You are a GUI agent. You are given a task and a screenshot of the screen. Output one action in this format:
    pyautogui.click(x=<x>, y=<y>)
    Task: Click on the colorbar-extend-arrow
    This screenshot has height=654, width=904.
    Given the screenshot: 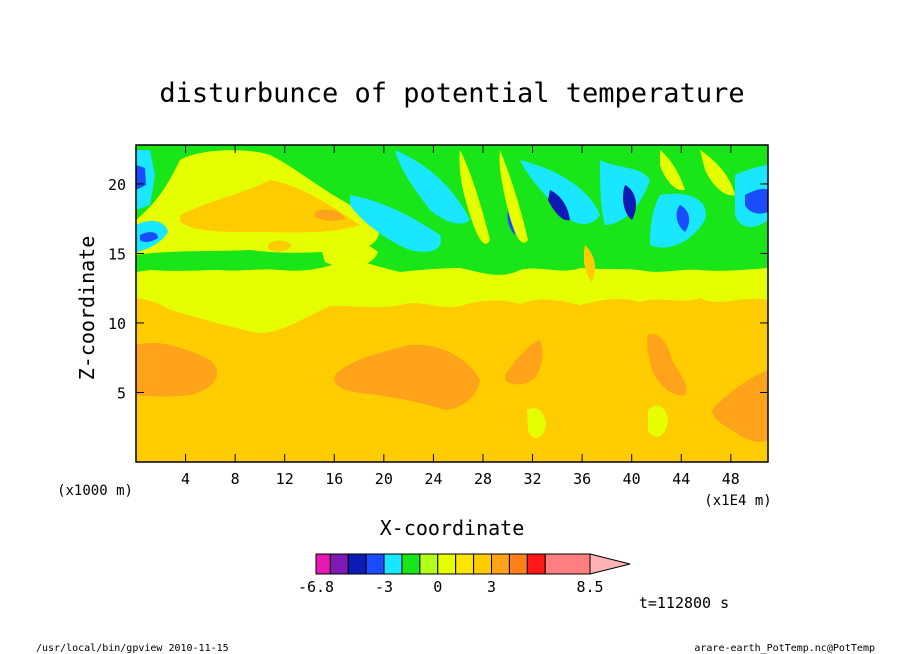 What is the action you would take?
    pyautogui.click(x=610, y=564)
    